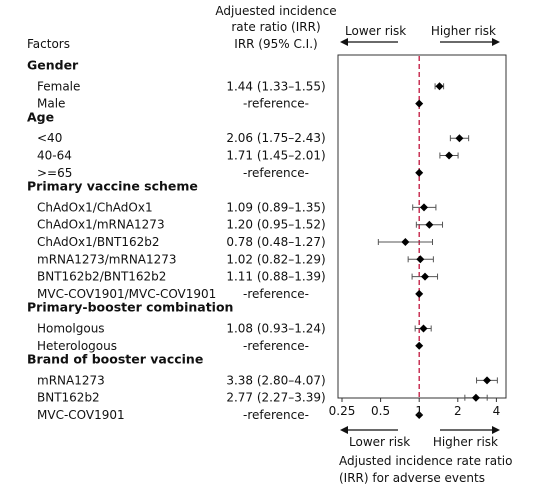 This screenshot has width=550, height=490. Describe the element at coordinates (420, 437) in the screenshot. I see `bottom-arrows: Lower risk Higher risk` at that location.